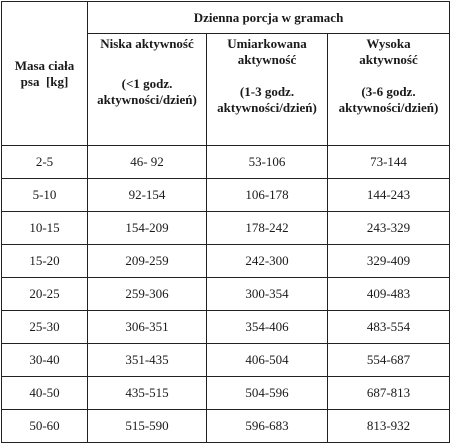 Image resolution: width=450 pixels, height=443 pixels. Describe the element at coordinates (267, 228) in the screenshot. I see `medium-cell: 178-242` at that location.